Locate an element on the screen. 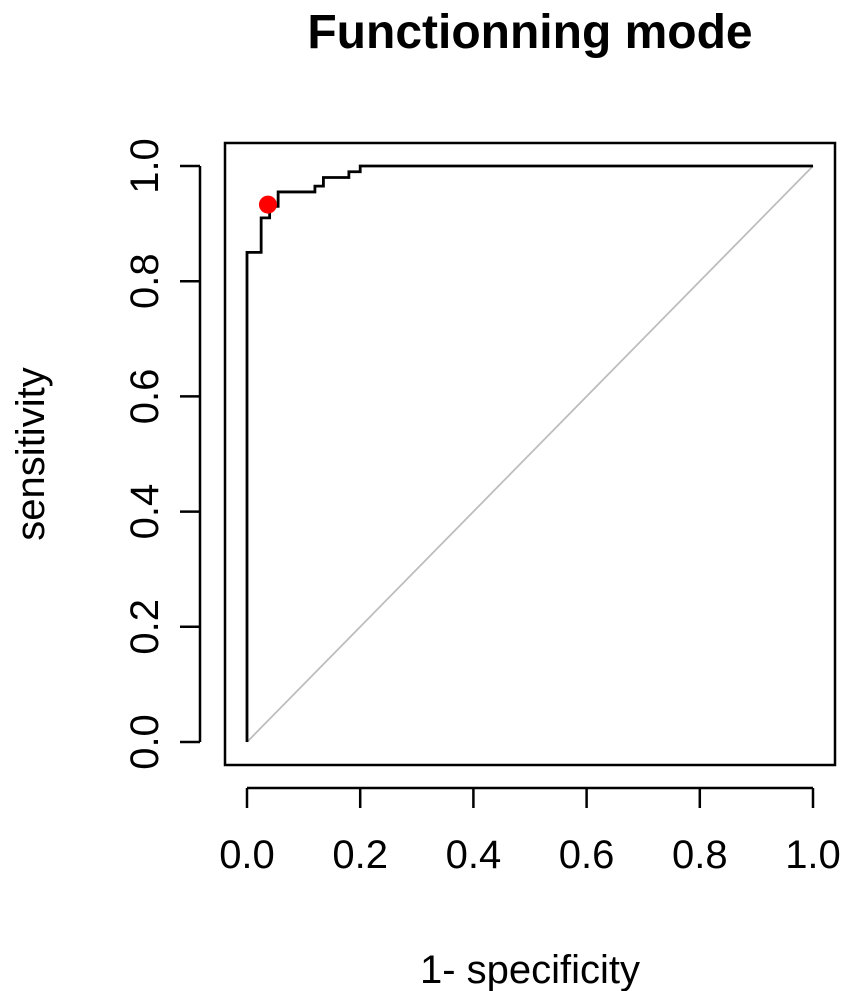  y-axis-label: sensitivity is located at coordinates (31, 453).